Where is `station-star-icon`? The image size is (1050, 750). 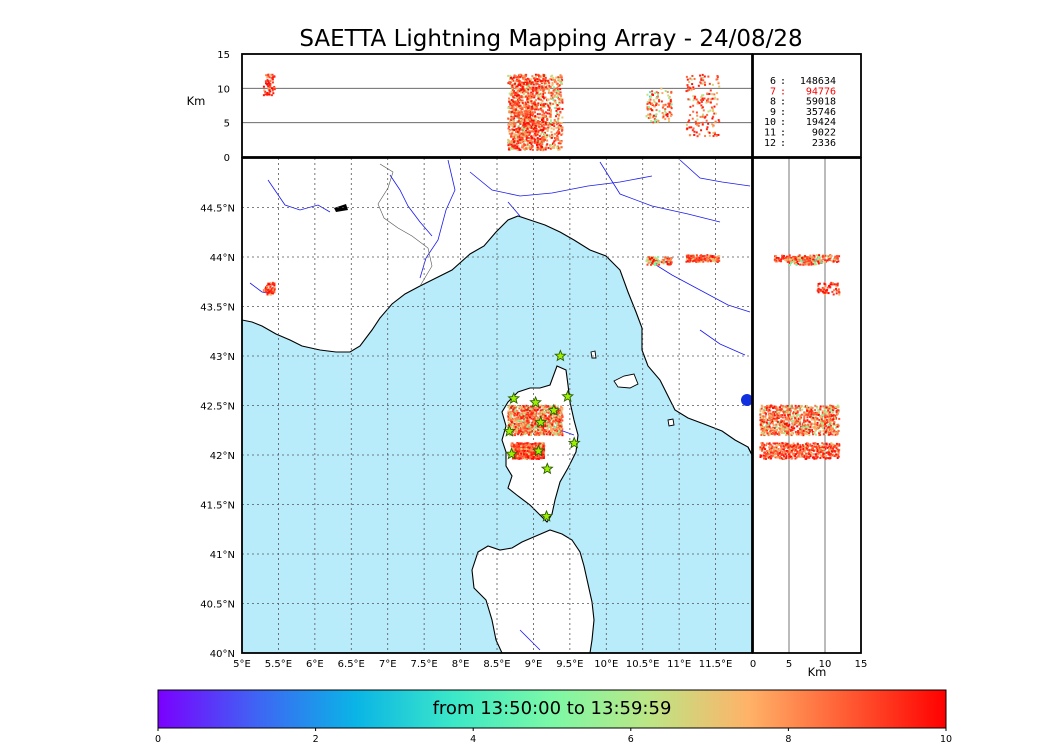
station-star-icon is located at coordinates (509, 430).